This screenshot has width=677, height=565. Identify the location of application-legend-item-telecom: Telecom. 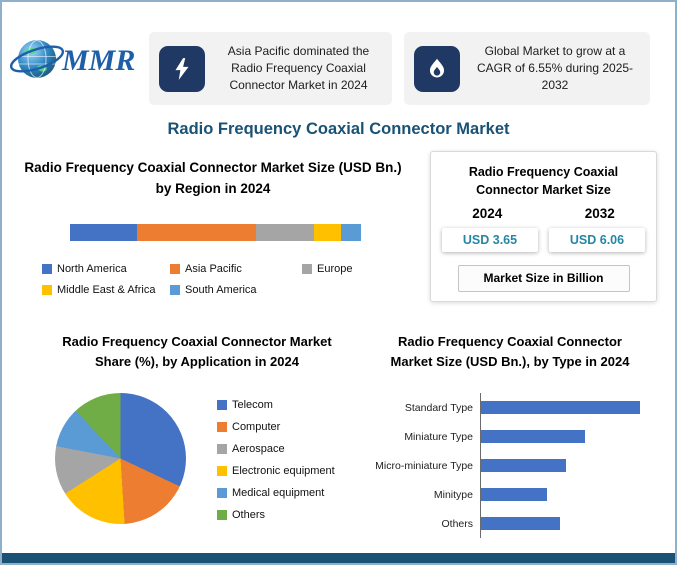
(276, 405).